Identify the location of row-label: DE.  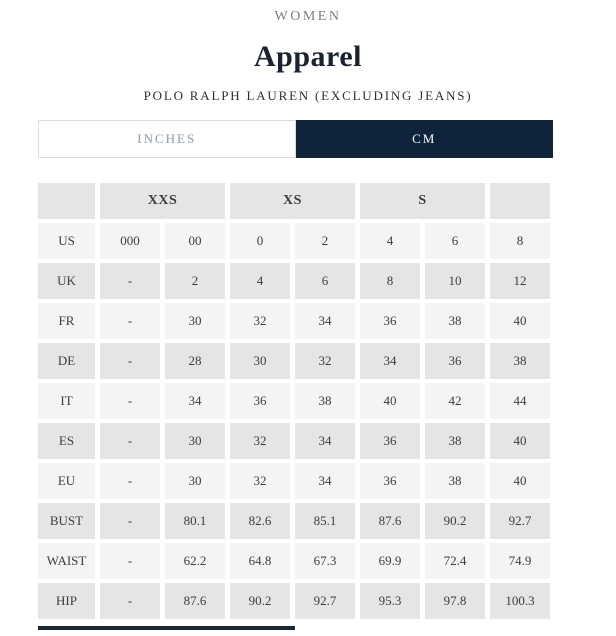
(66, 361).